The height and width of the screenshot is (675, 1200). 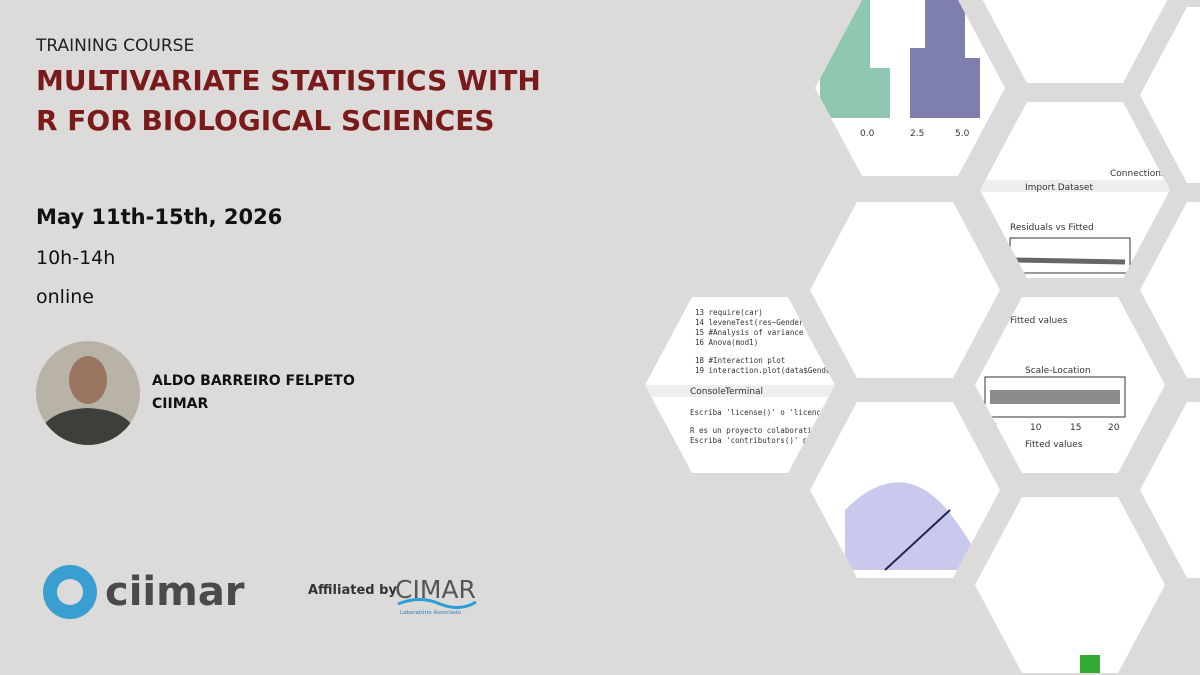 I want to click on tab: Terminal, so click(x=743, y=392).